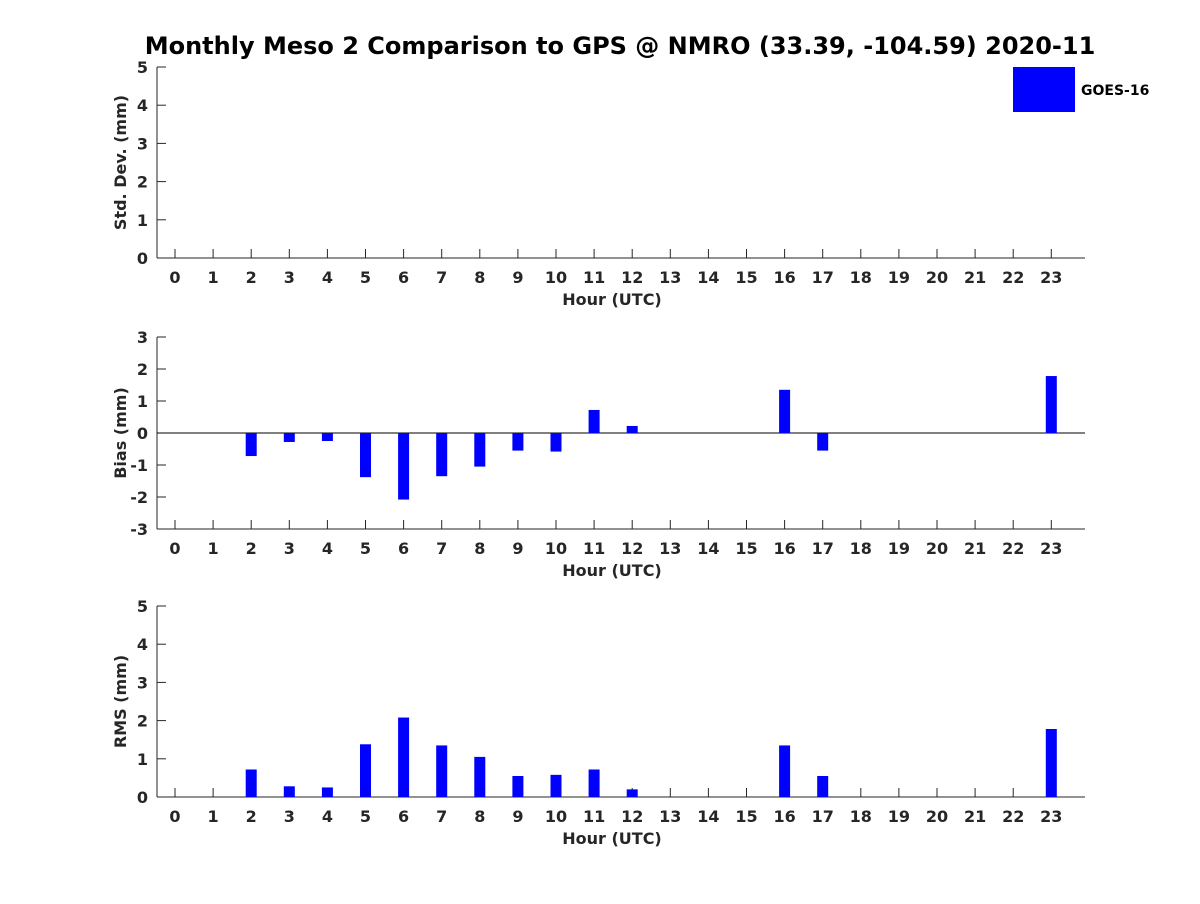 This screenshot has width=1200, height=904. I want to click on legend-swatch, so click(1044, 89).